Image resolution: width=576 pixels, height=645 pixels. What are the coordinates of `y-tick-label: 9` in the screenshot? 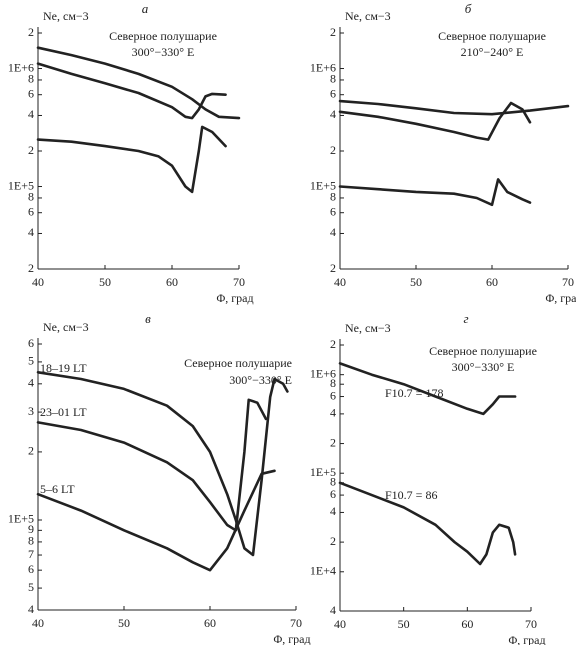 It's located at (31, 529).